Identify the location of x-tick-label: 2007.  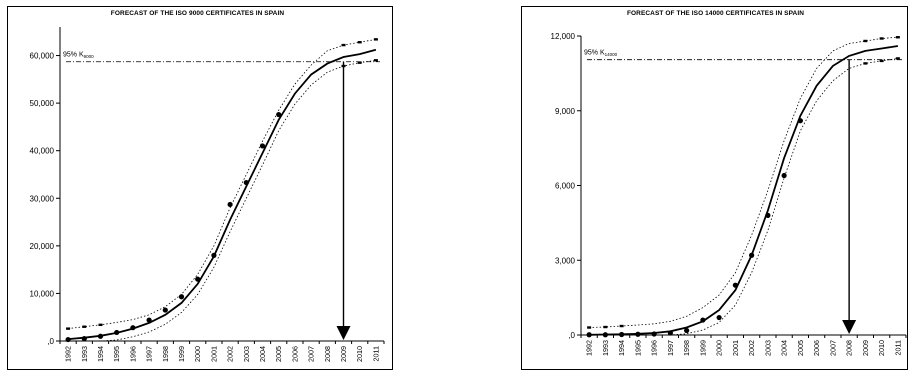
(311, 354).